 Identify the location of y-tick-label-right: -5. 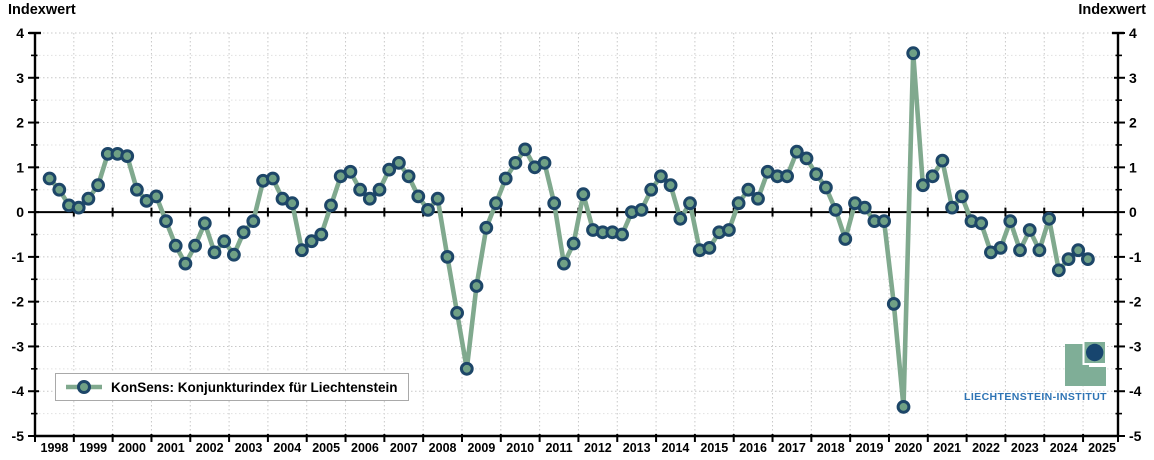
(1135, 436).